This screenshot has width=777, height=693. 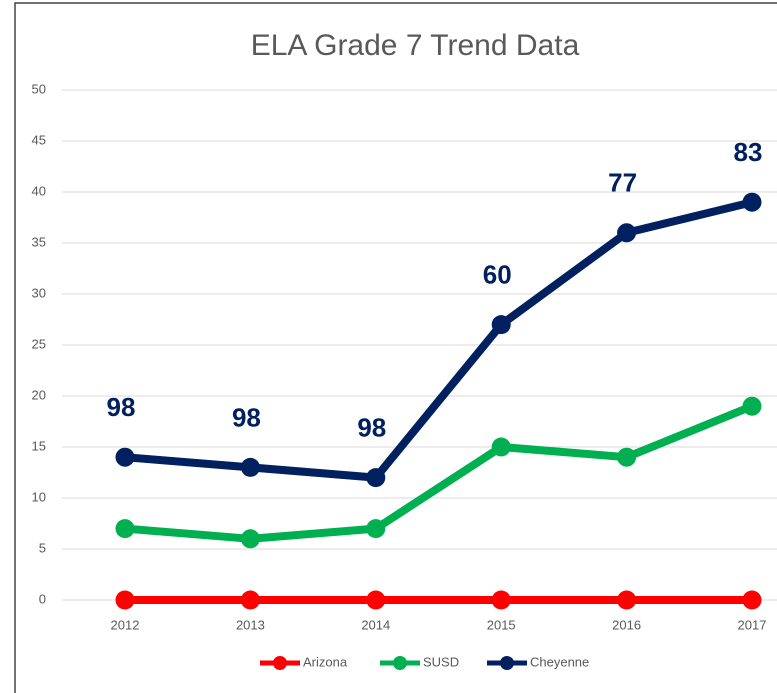 I want to click on y-tick-label: 45, so click(x=39, y=139).